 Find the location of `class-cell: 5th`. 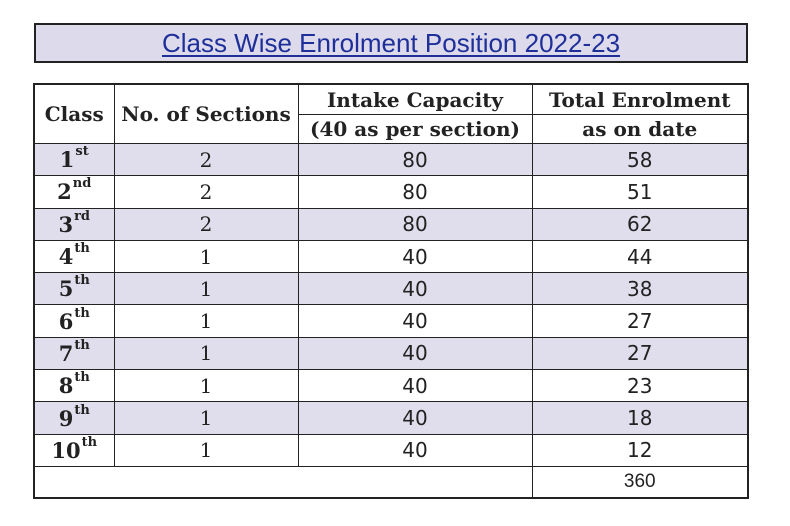

class-cell: 5th is located at coordinates (74, 289).